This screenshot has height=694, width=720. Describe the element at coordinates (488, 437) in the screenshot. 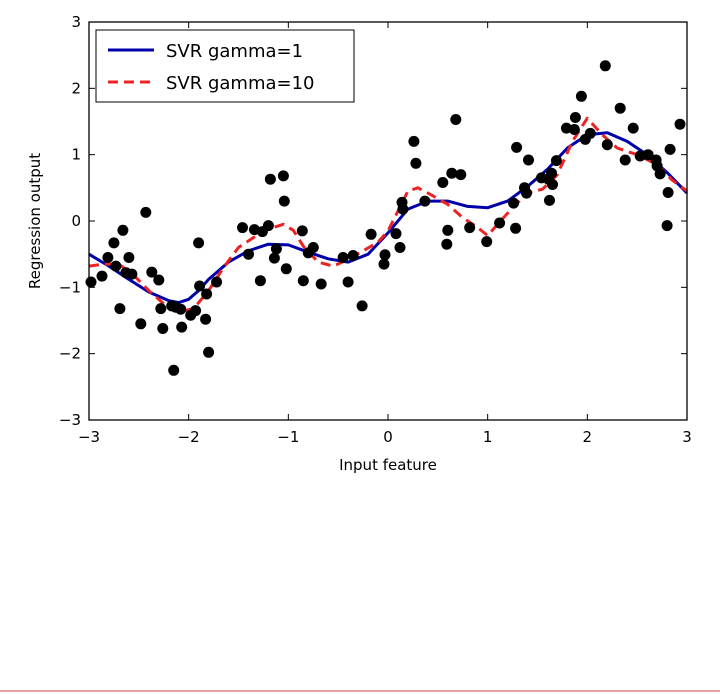

I see `x-tick-label: 1` at that location.